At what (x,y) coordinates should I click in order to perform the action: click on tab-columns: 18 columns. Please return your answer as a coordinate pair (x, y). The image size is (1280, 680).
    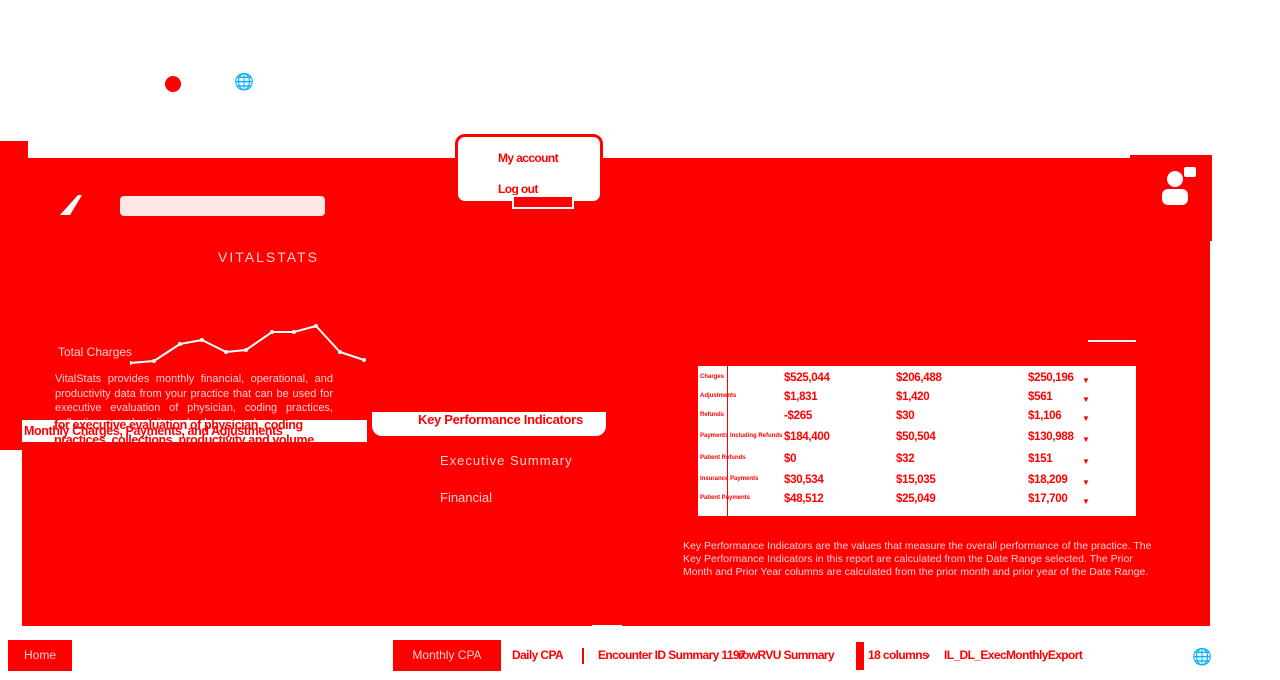
    Looking at the image, I should click on (898, 655).